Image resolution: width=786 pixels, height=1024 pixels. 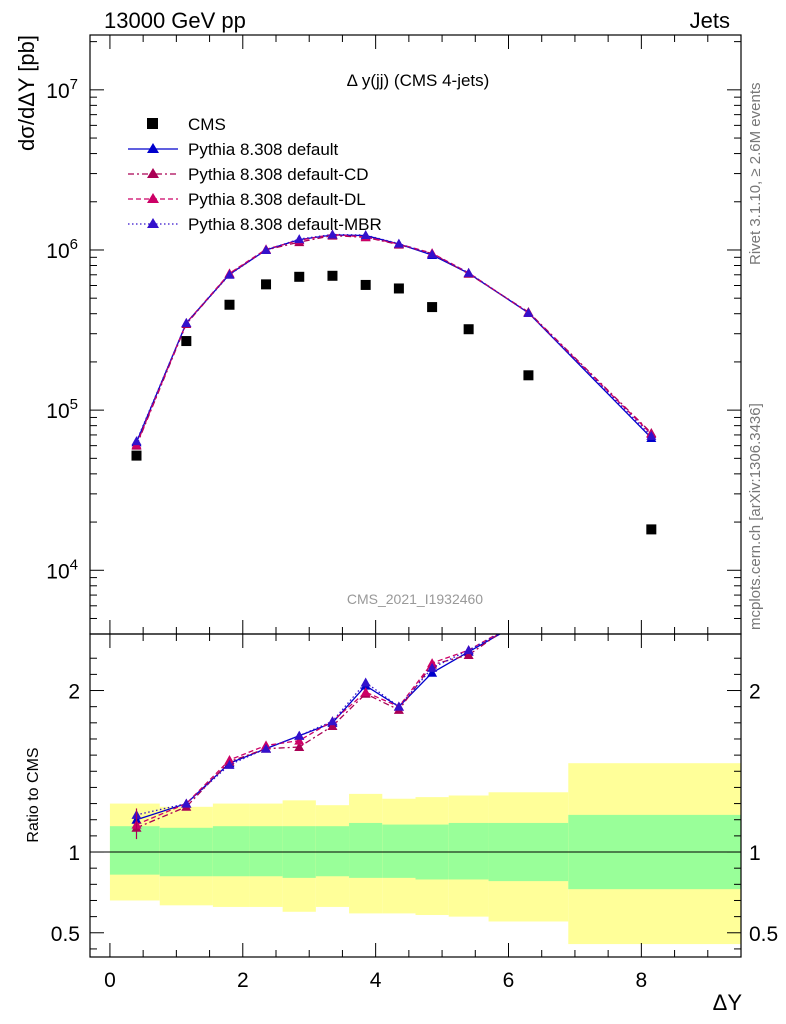 I want to click on x-tick-label: 6, so click(x=509, y=980).